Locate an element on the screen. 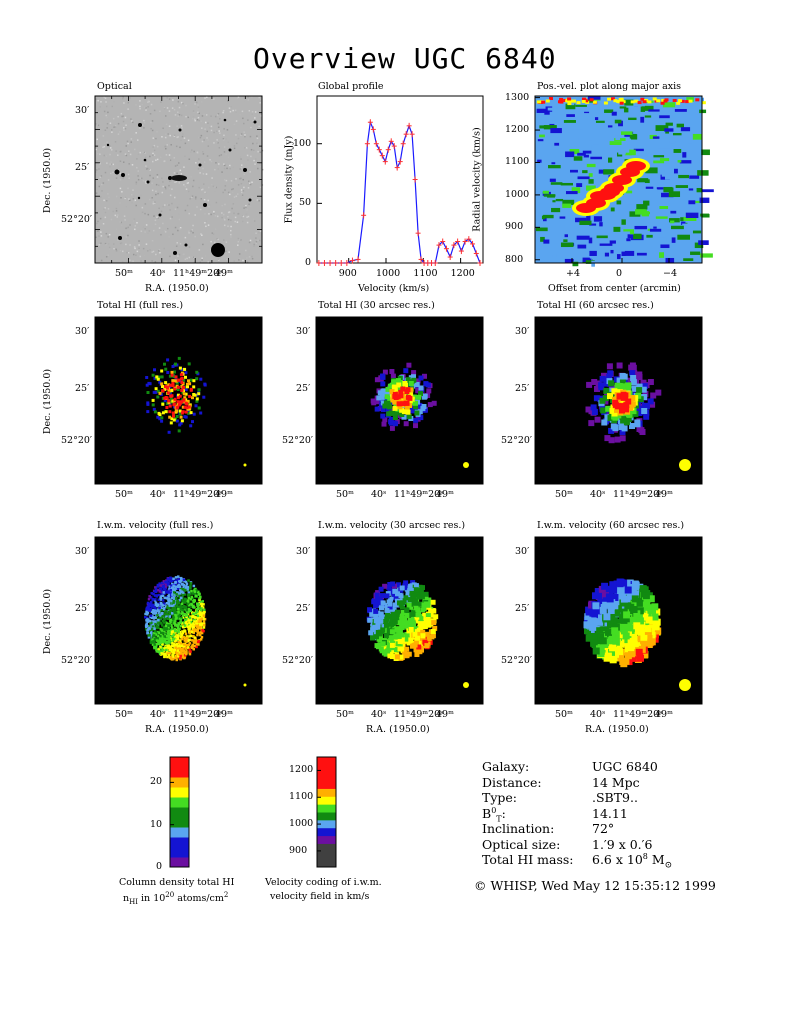 This screenshot has width=791, height=1024. info-value: UGC 6840 is located at coordinates (625, 766).